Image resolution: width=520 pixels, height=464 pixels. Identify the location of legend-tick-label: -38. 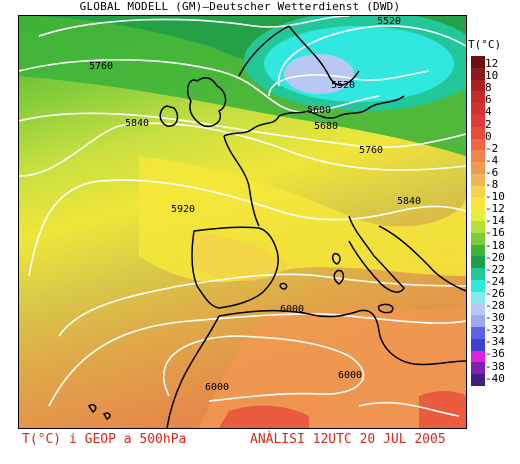
(495, 366).